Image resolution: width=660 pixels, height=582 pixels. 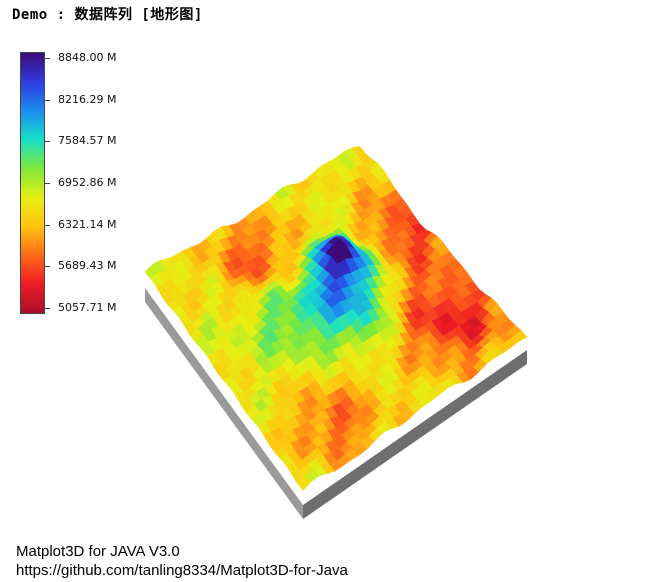 I want to click on colorbar-tick-label: 8848.00 M, so click(x=87, y=57).